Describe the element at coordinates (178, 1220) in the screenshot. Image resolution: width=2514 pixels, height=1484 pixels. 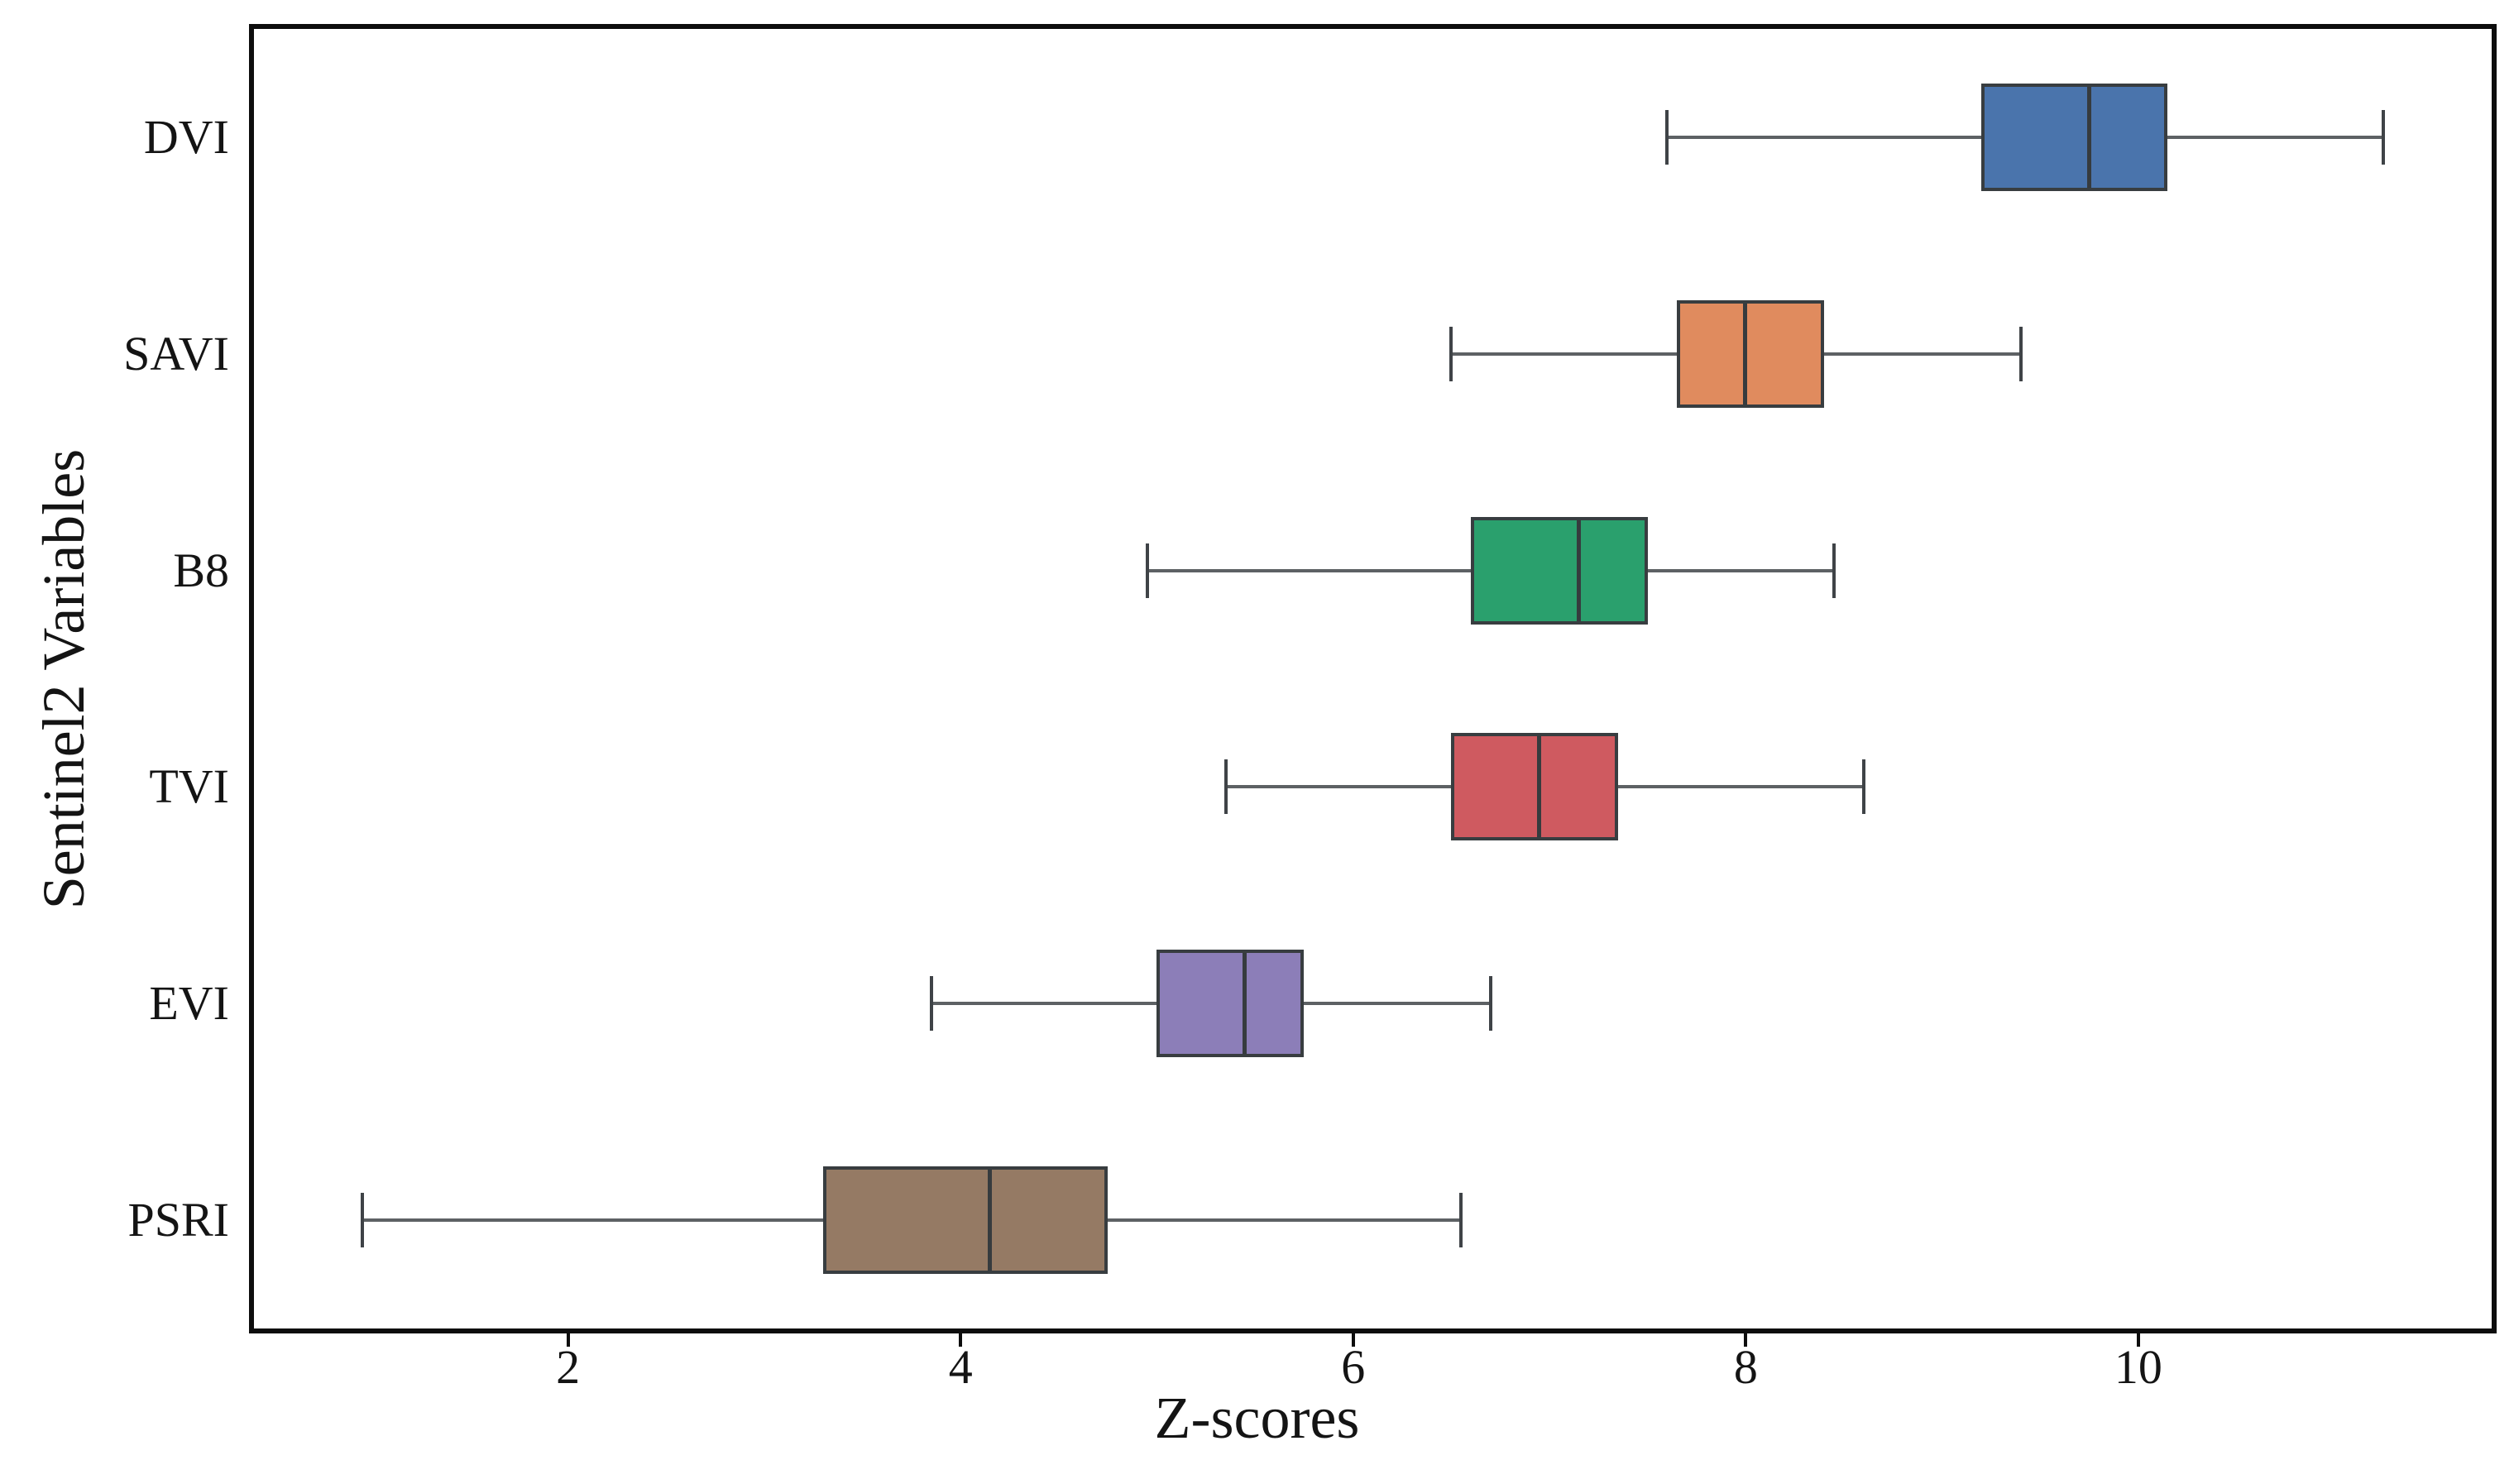
I see `y-tick-label: PSRI` at that location.